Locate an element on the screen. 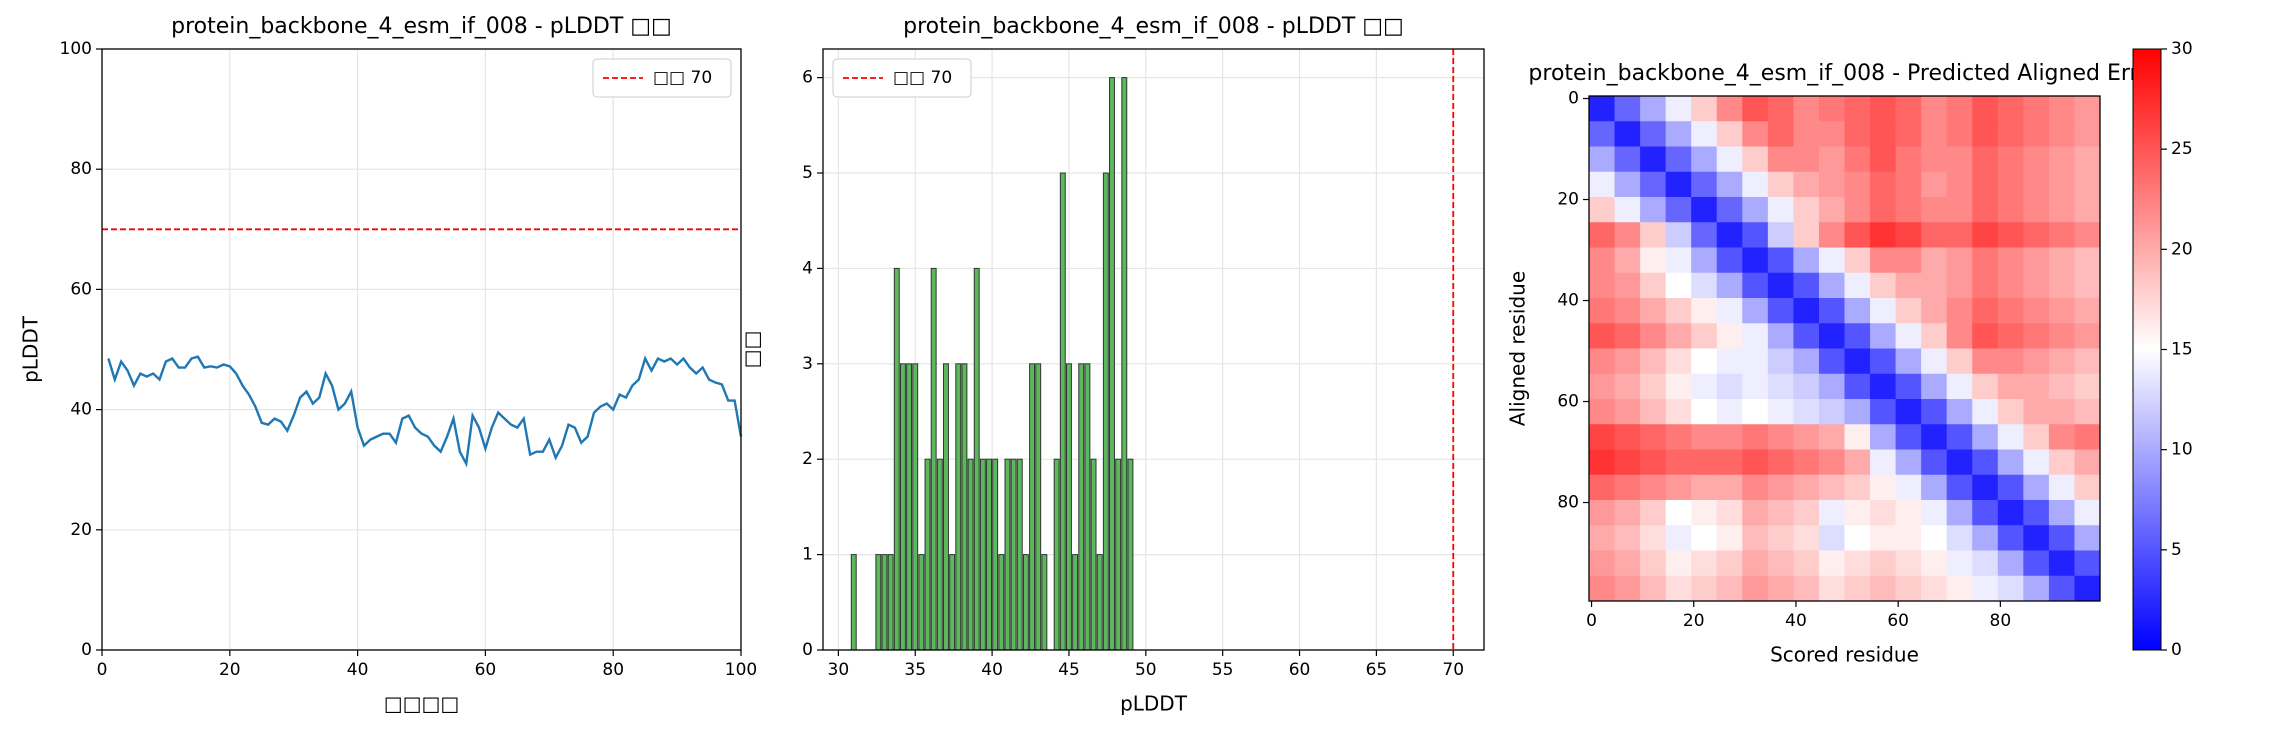  colorbar-tick-label: 15 is located at coordinates (2182, 350).